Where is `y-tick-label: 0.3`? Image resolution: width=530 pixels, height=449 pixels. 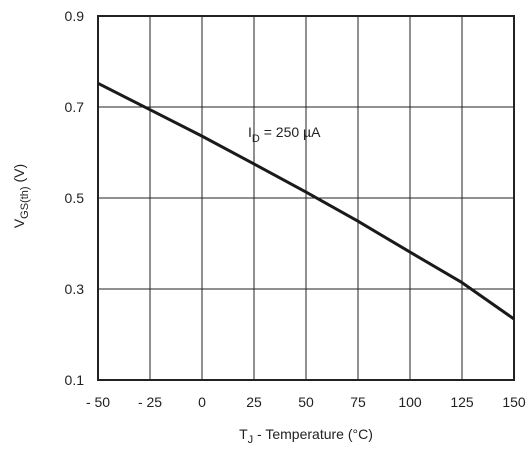 y-tick-label: 0.3 is located at coordinates (75, 289).